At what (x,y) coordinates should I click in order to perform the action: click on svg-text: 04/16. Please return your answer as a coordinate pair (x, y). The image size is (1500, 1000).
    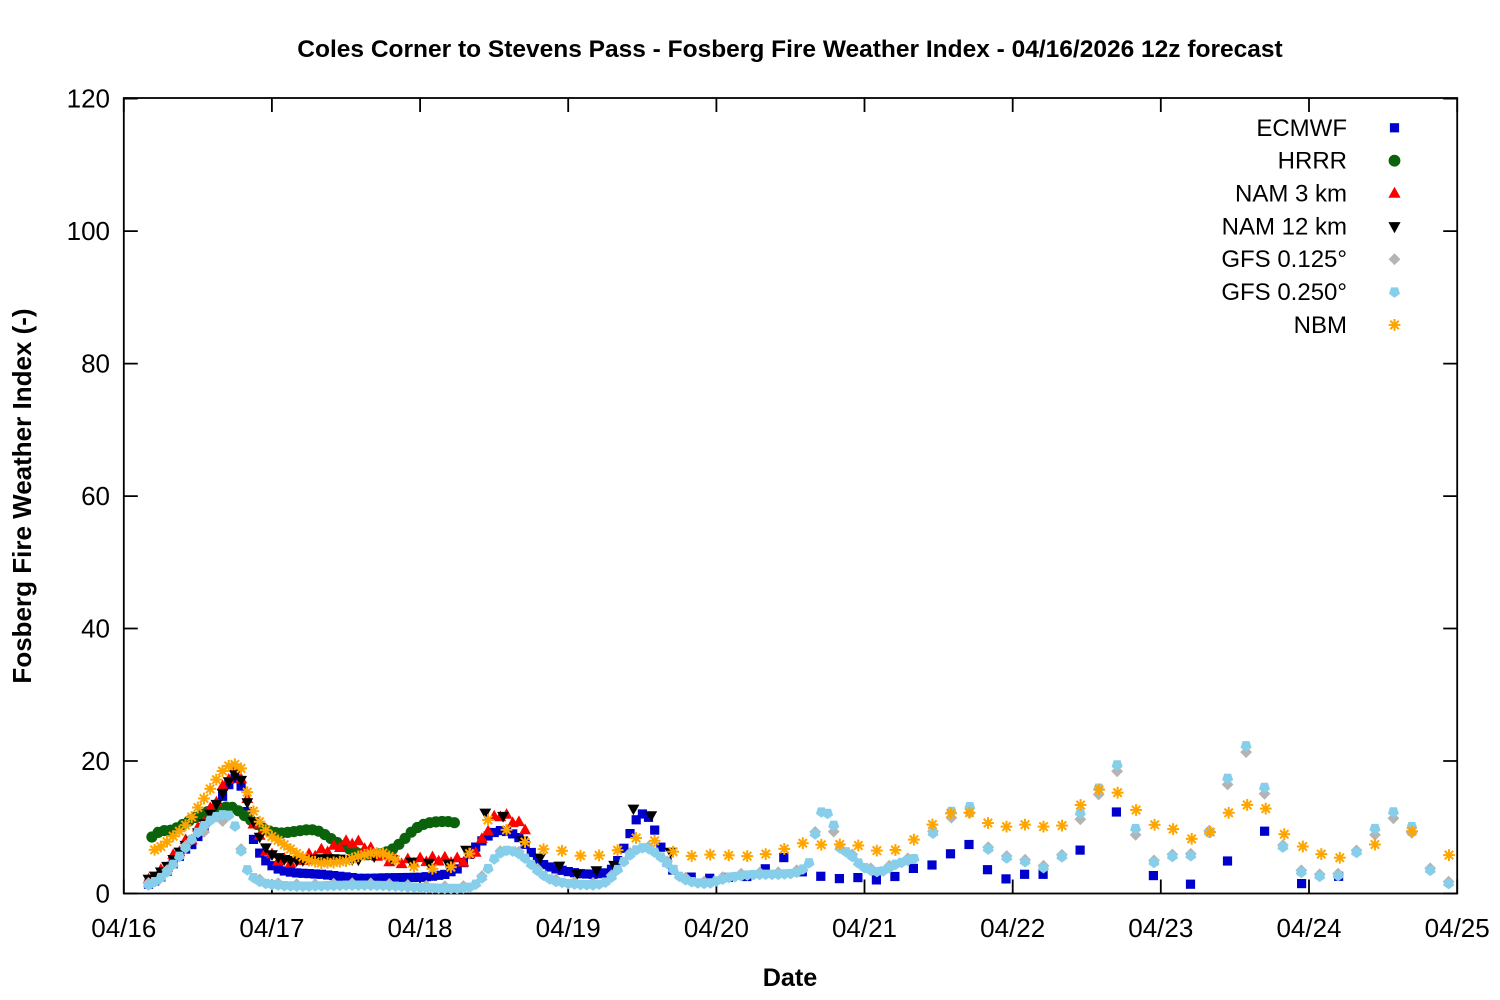
    Looking at the image, I should click on (123, 928).